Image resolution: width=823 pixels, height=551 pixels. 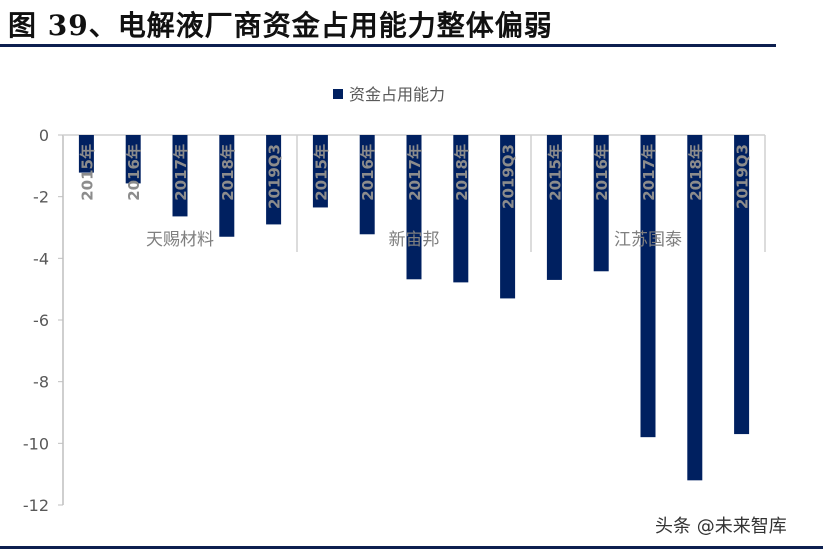 I want to click on y-tick-label: 0, so click(x=44, y=135).